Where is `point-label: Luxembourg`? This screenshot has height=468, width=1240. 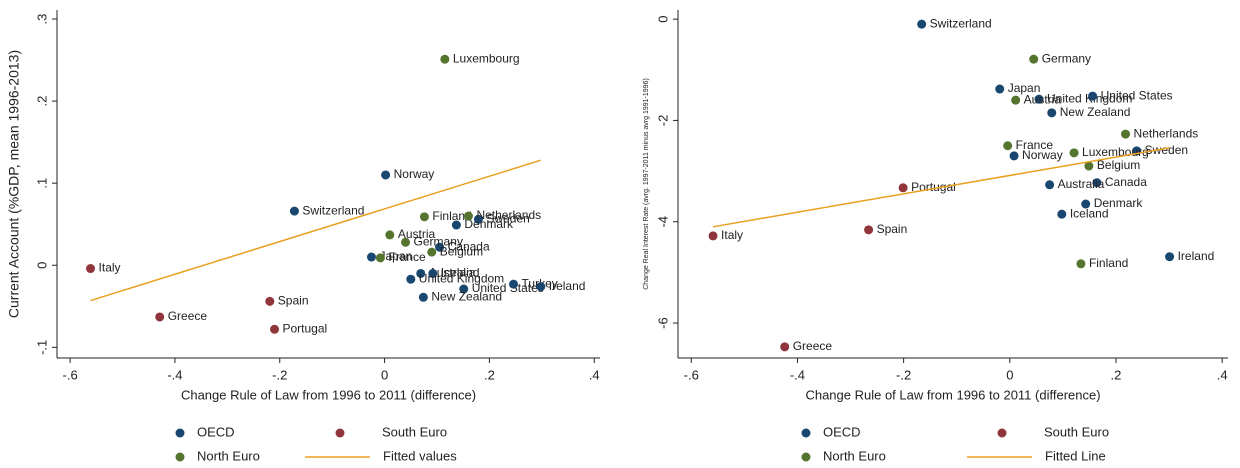
point-label: Luxembourg is located at coordinates (486, 58).